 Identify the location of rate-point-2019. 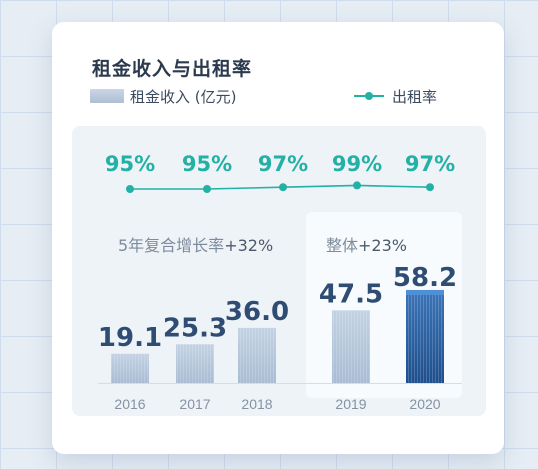
(357, 185).